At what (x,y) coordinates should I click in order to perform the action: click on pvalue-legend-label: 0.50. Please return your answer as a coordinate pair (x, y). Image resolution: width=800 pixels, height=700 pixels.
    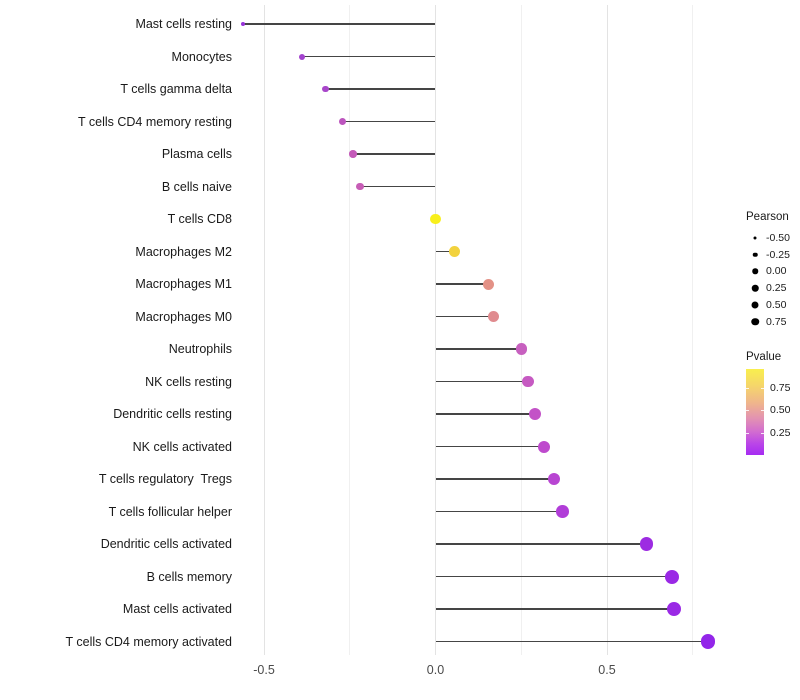
    Looking at the image, I should click on (780, 410).